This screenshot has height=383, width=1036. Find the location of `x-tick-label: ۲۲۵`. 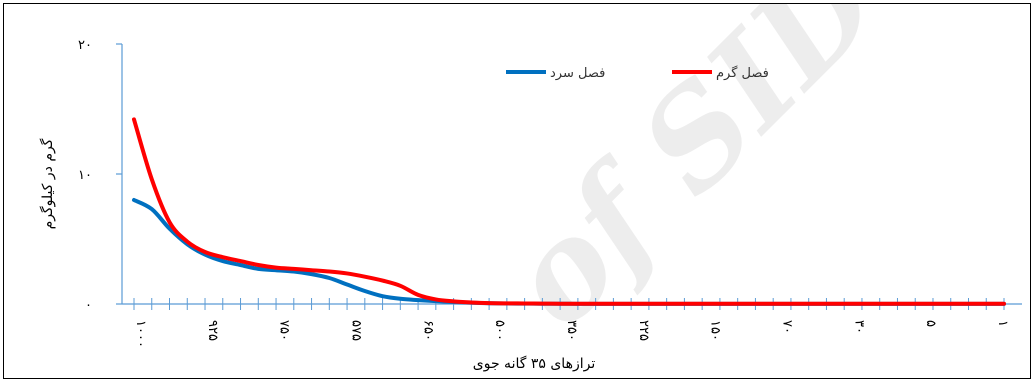

x-tick-label: ۲۲۵ is located at coordinates (643, 330).